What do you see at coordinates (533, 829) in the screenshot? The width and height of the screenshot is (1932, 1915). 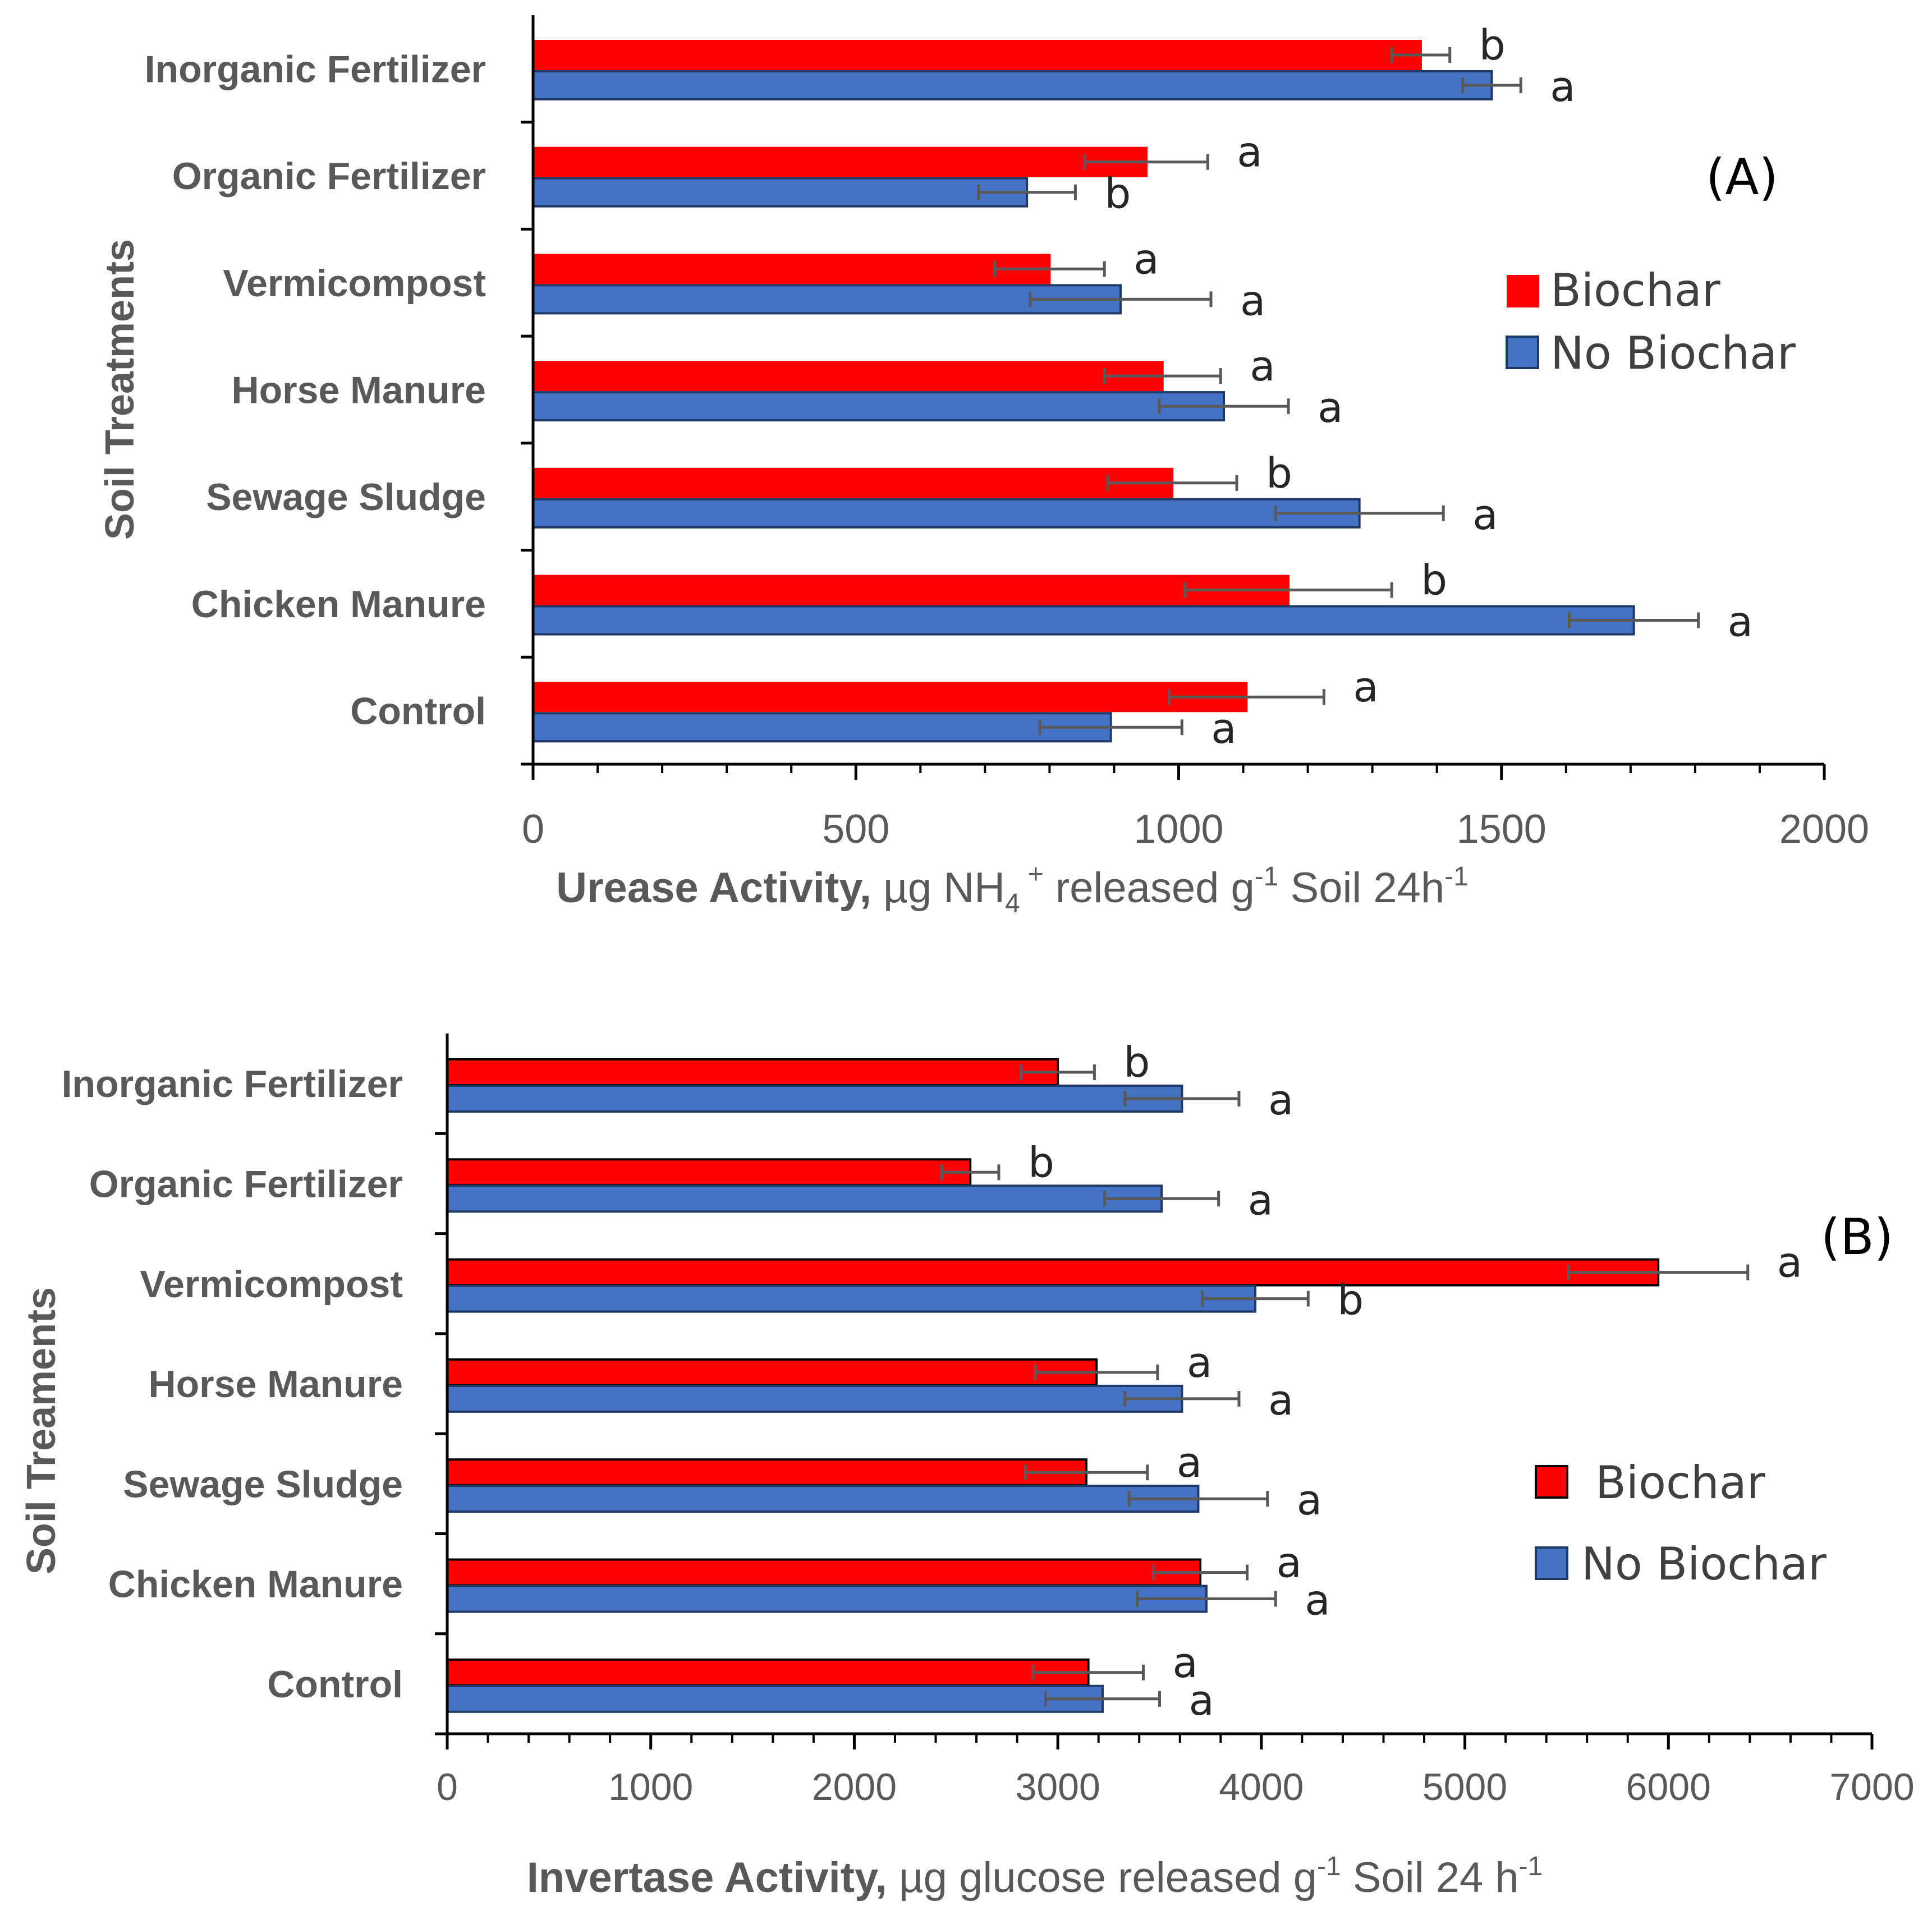 I see `panel-a-x-tick-label: 0` at bounding box center [533, 829].